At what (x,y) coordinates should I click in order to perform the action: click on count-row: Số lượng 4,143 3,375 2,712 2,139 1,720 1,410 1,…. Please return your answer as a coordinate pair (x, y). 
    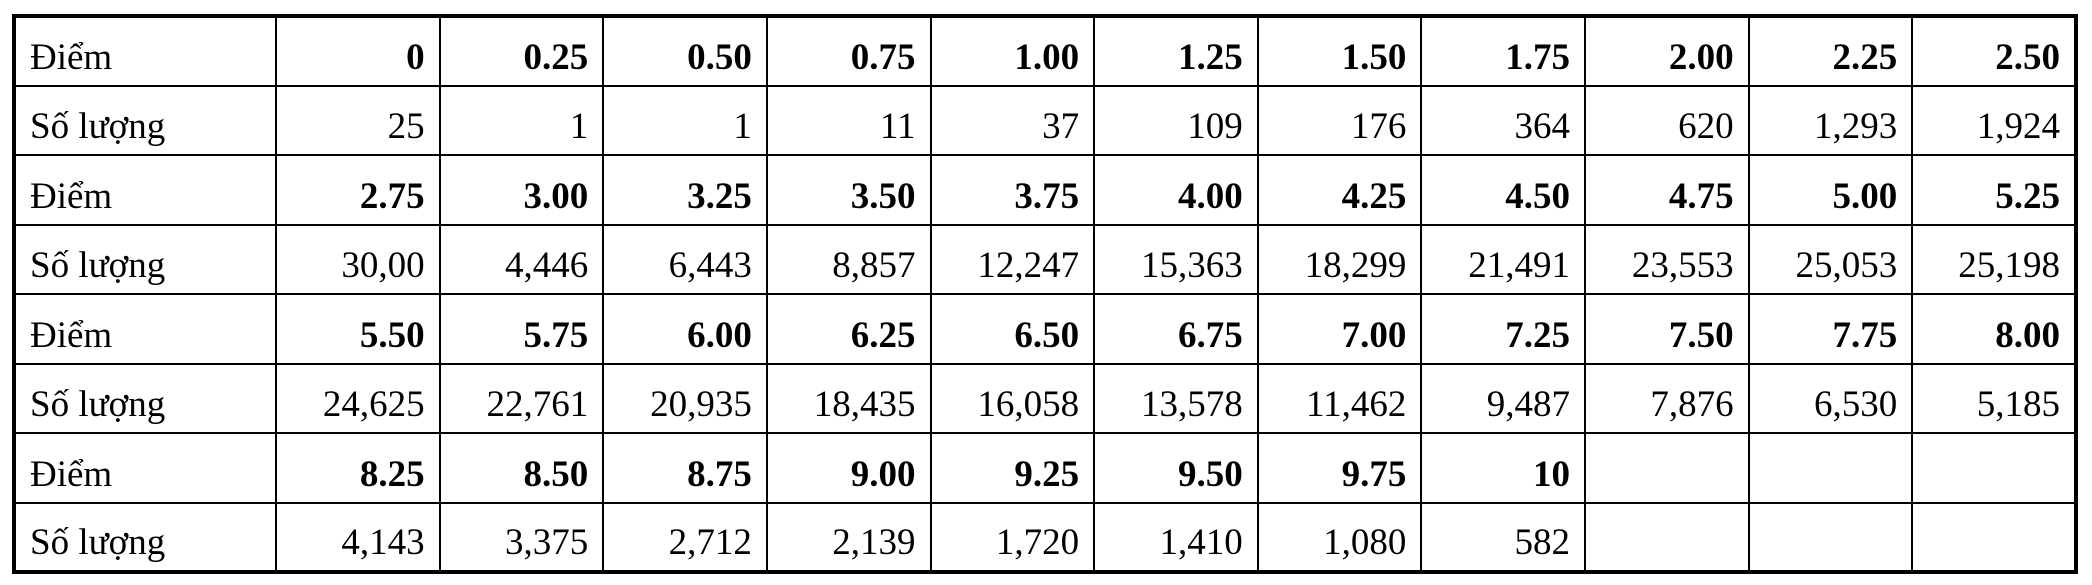
    Looking at the image, I should click on (1045, 537).